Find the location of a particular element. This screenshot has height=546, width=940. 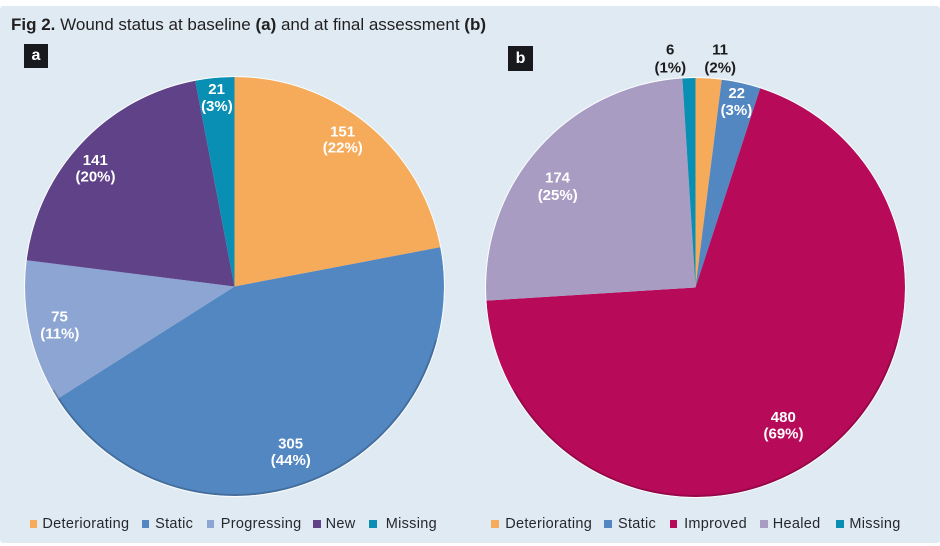

svg-text: (22%) is located at coordinates (343, 148).